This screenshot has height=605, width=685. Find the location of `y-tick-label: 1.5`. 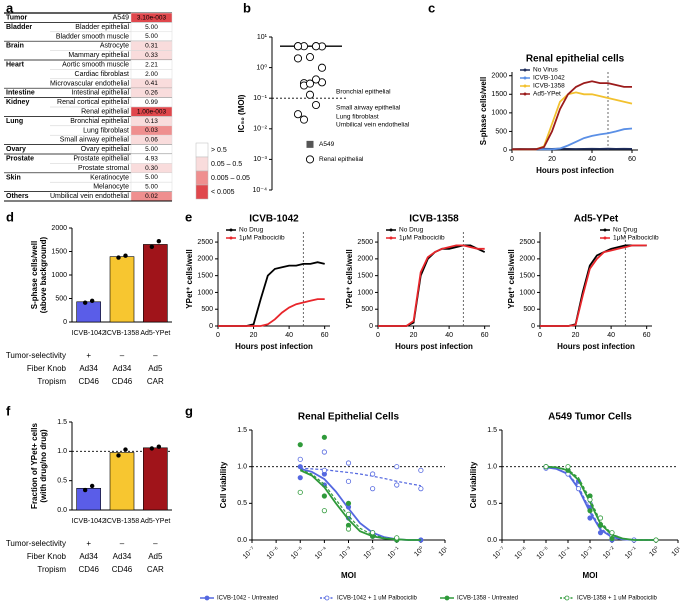

y-tick-label: 1.5 is located at coordinates (492, 430).